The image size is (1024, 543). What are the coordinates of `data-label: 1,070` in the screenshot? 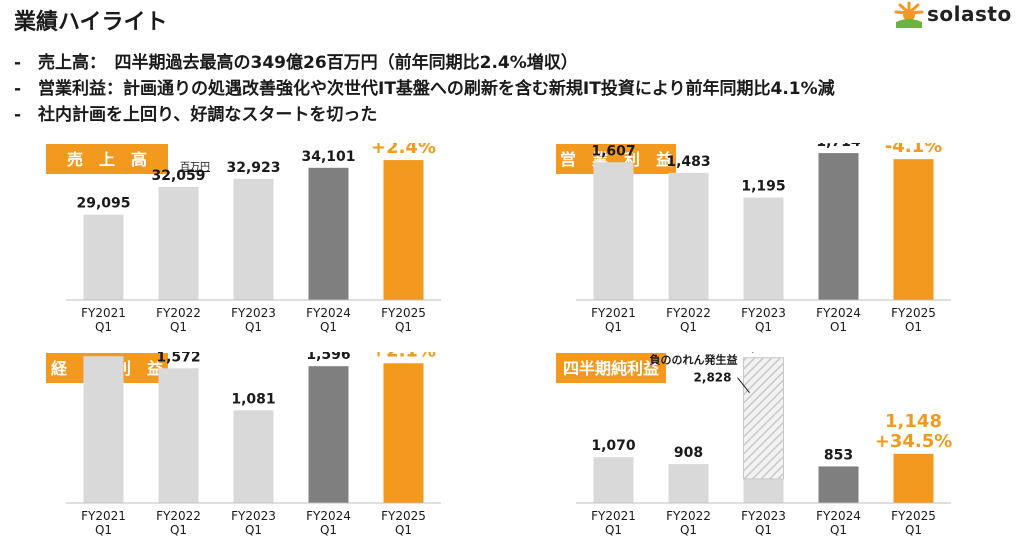 It's located at (613, 446).